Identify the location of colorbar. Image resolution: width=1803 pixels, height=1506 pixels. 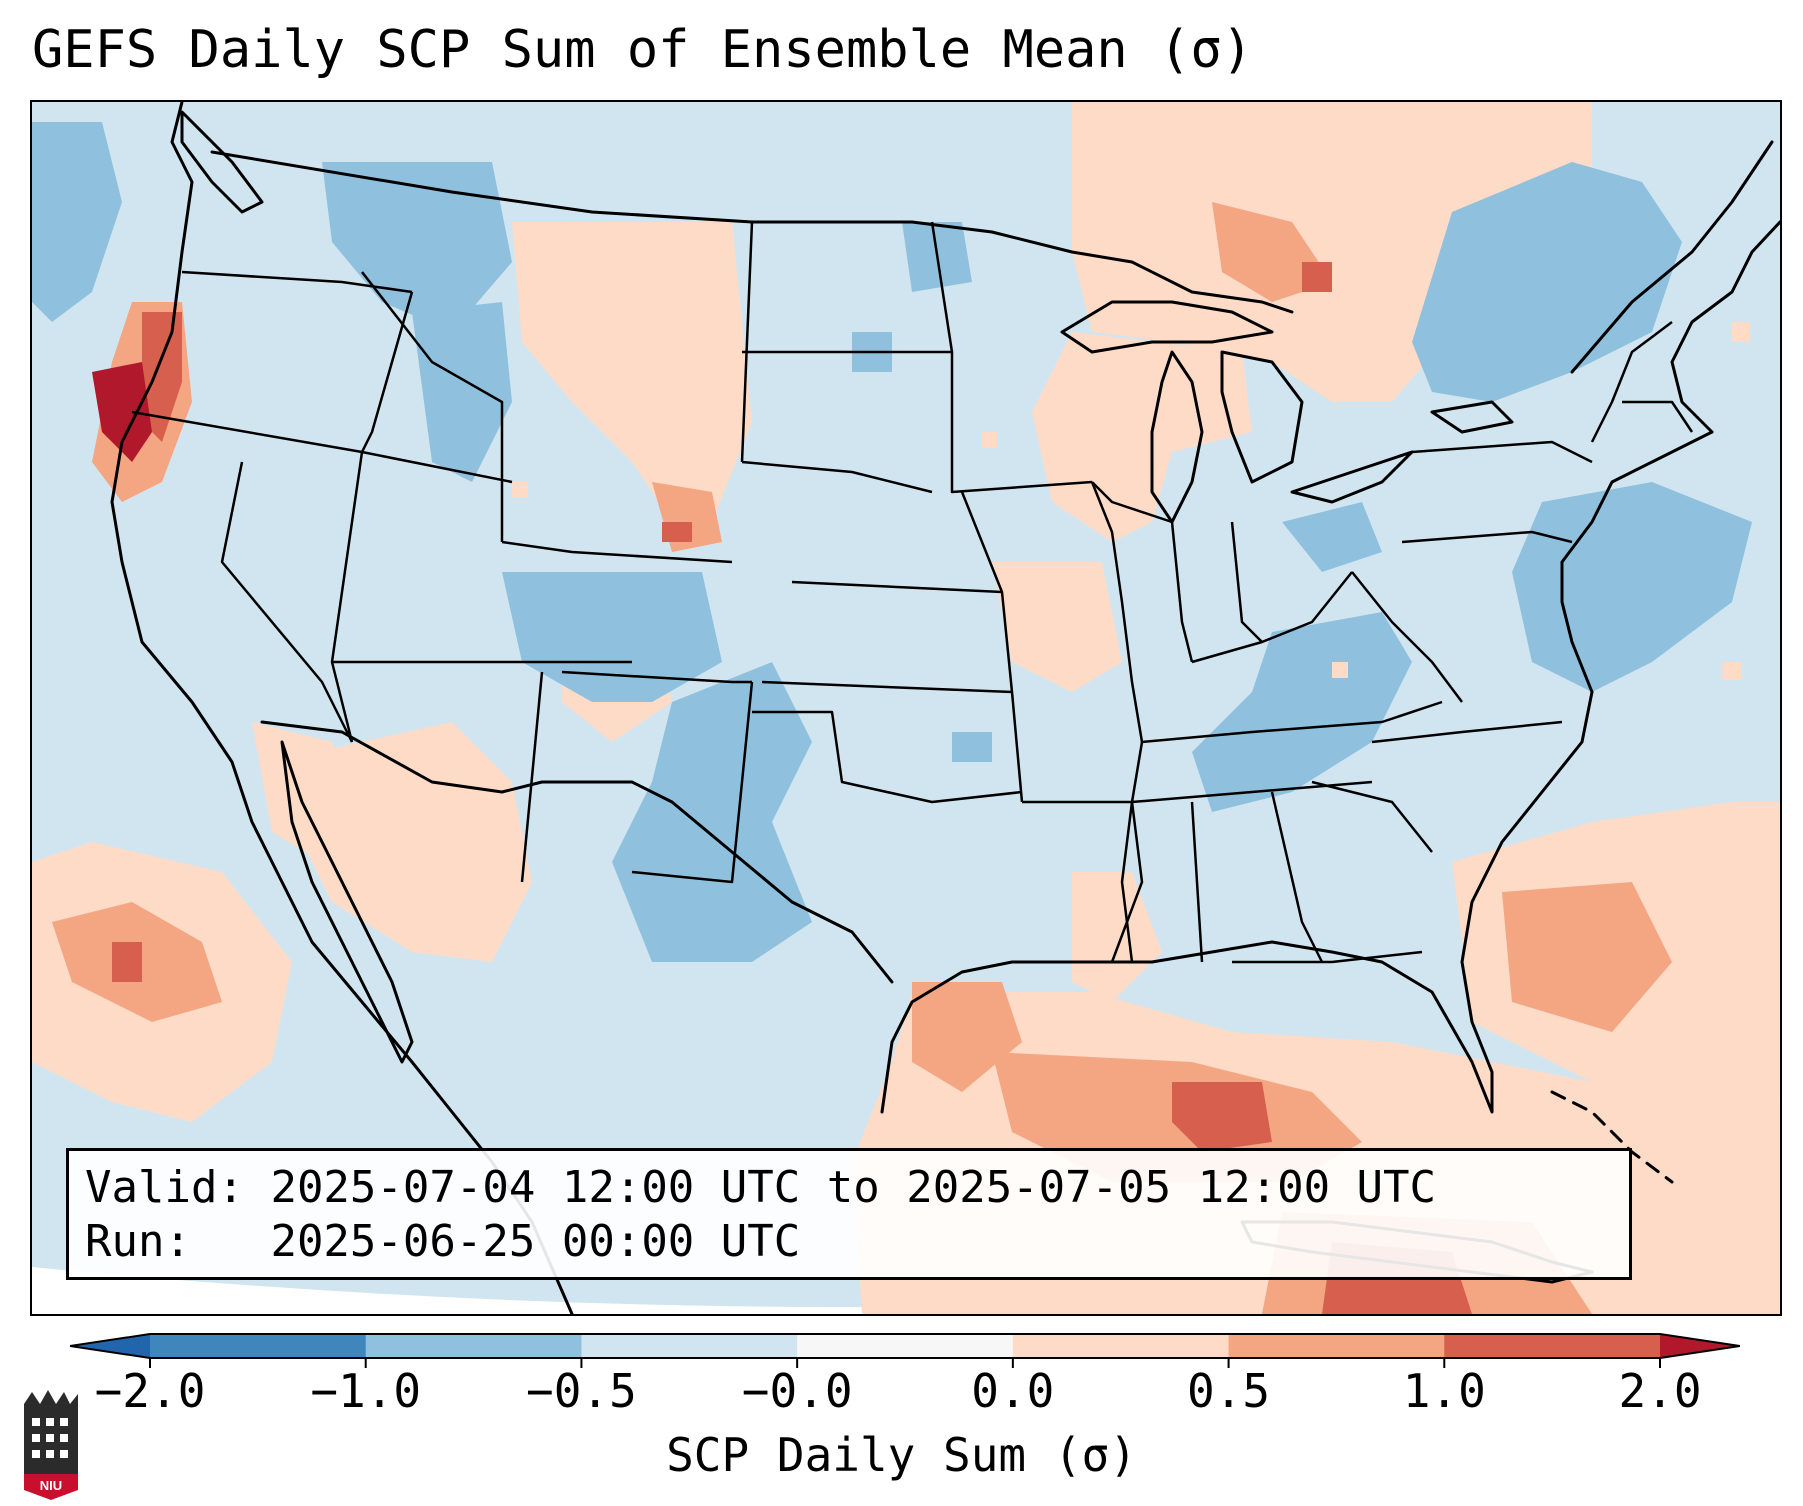
(905, 1350).